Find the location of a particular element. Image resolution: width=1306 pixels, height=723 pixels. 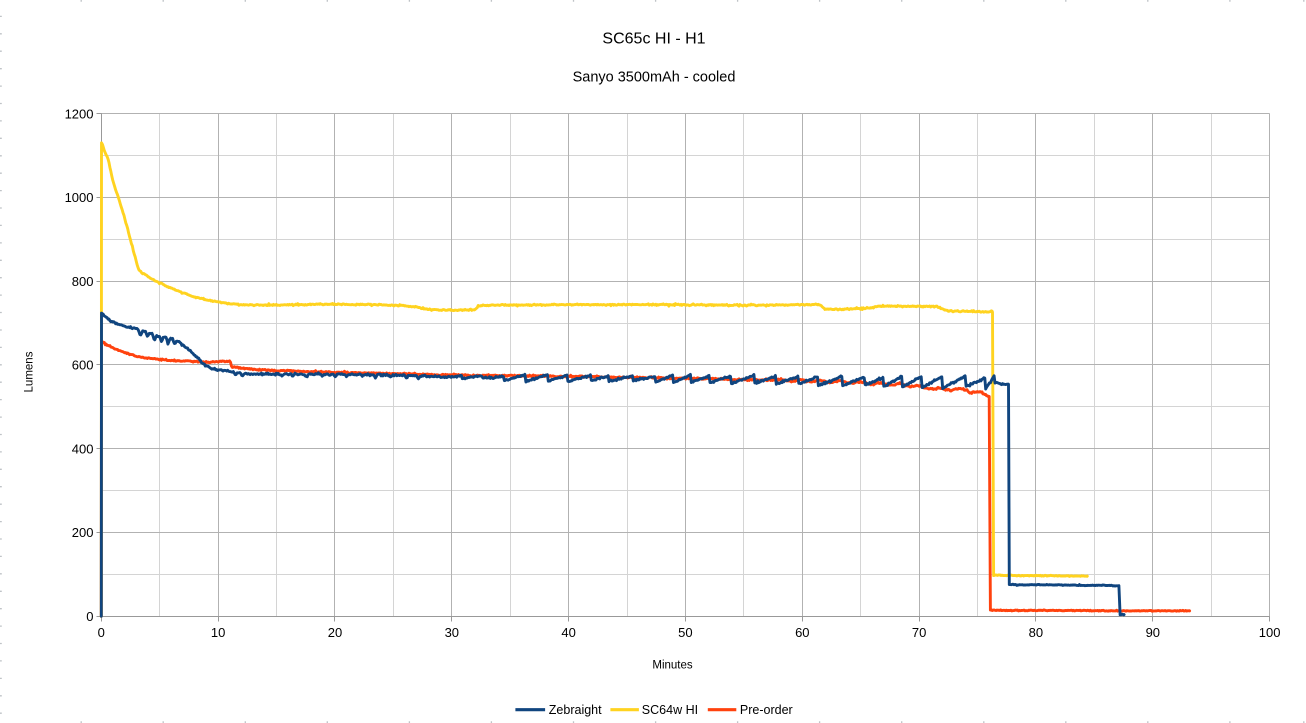

svg-text: Lumens is located at coordinates (30, 371).